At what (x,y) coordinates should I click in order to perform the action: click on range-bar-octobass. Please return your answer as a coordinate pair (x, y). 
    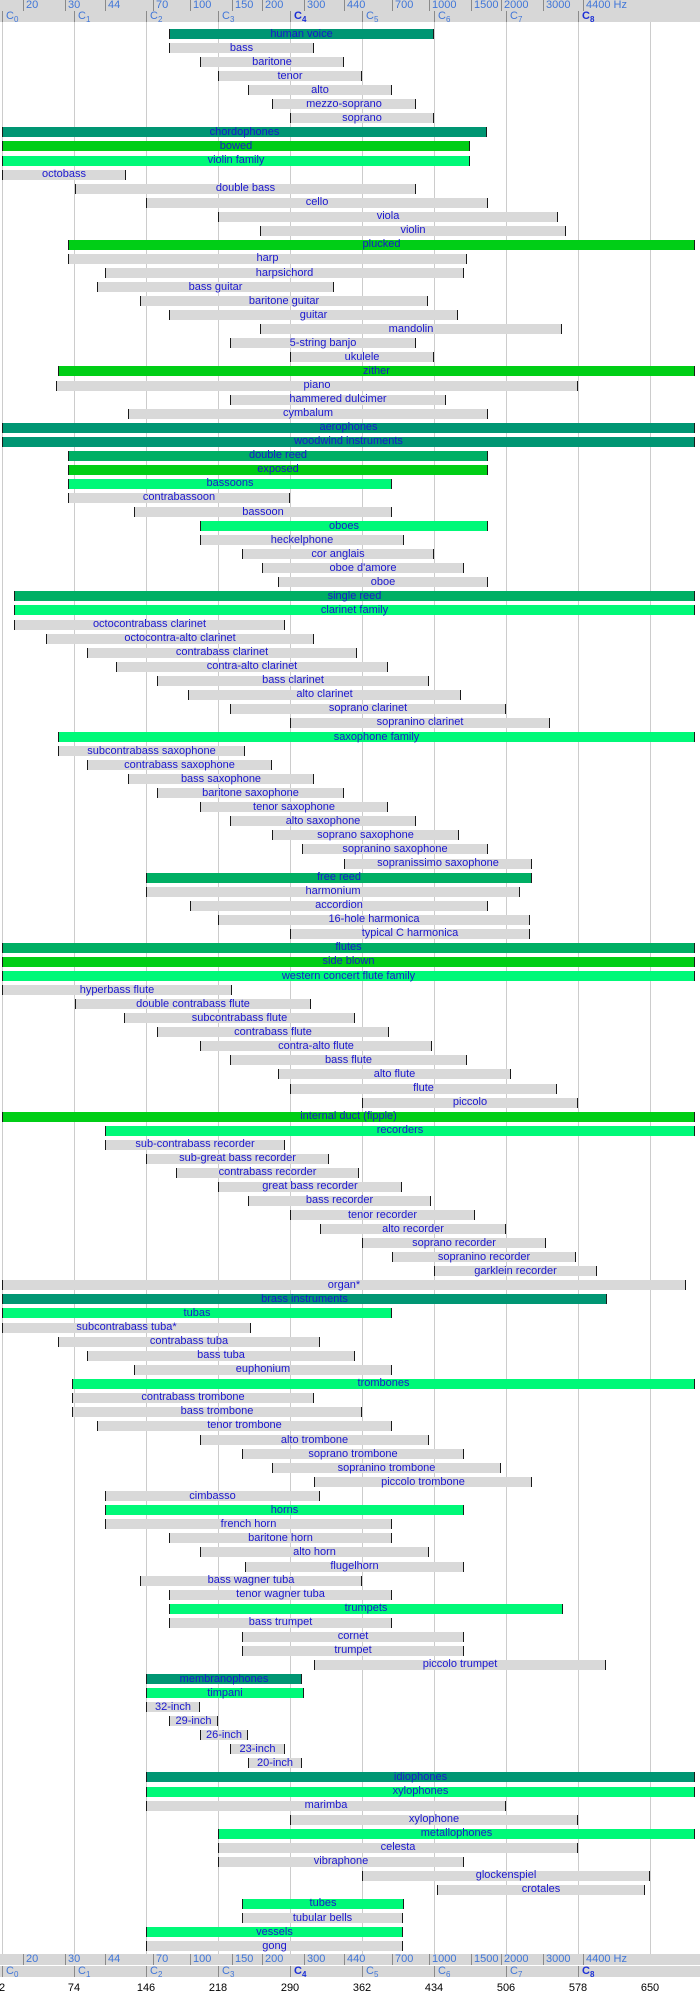
    Looking at the image, I should click on (64, 174).